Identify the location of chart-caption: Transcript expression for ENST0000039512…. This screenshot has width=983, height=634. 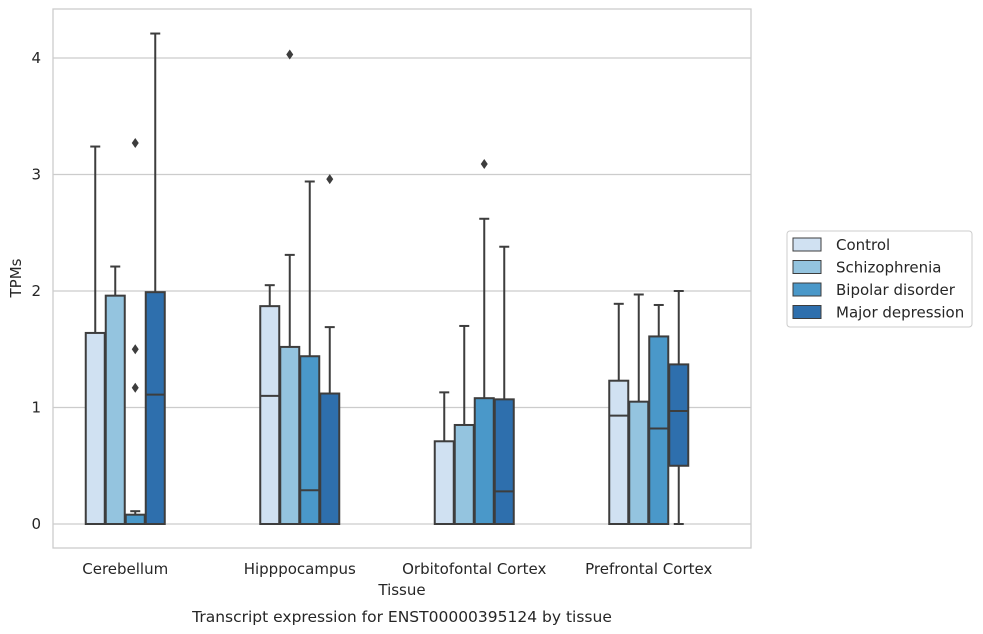
(401, 617).